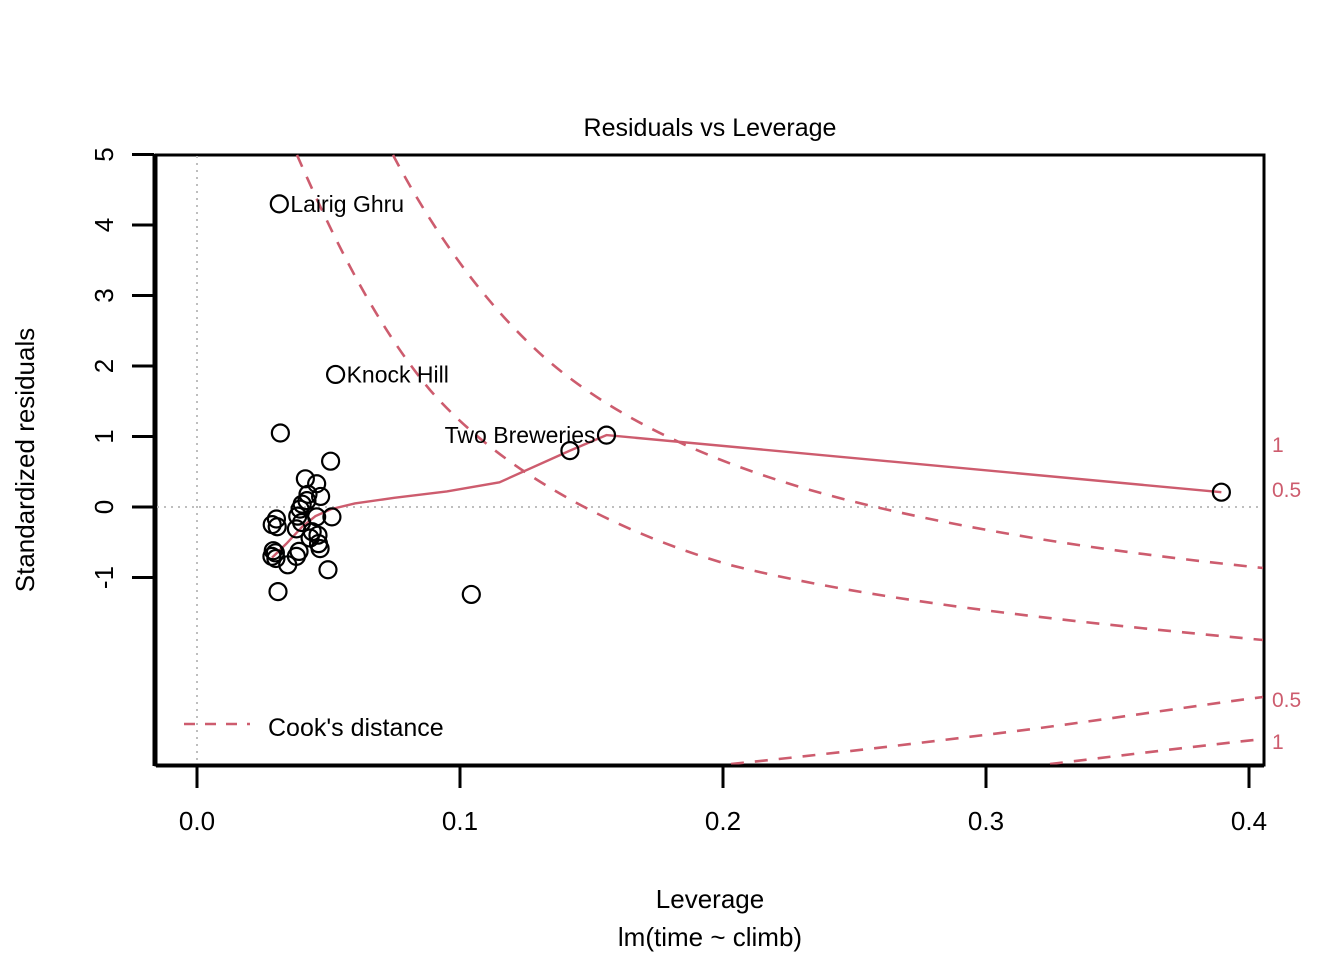  I want to click on x-tick-label: 0.1, so click(460, 821).